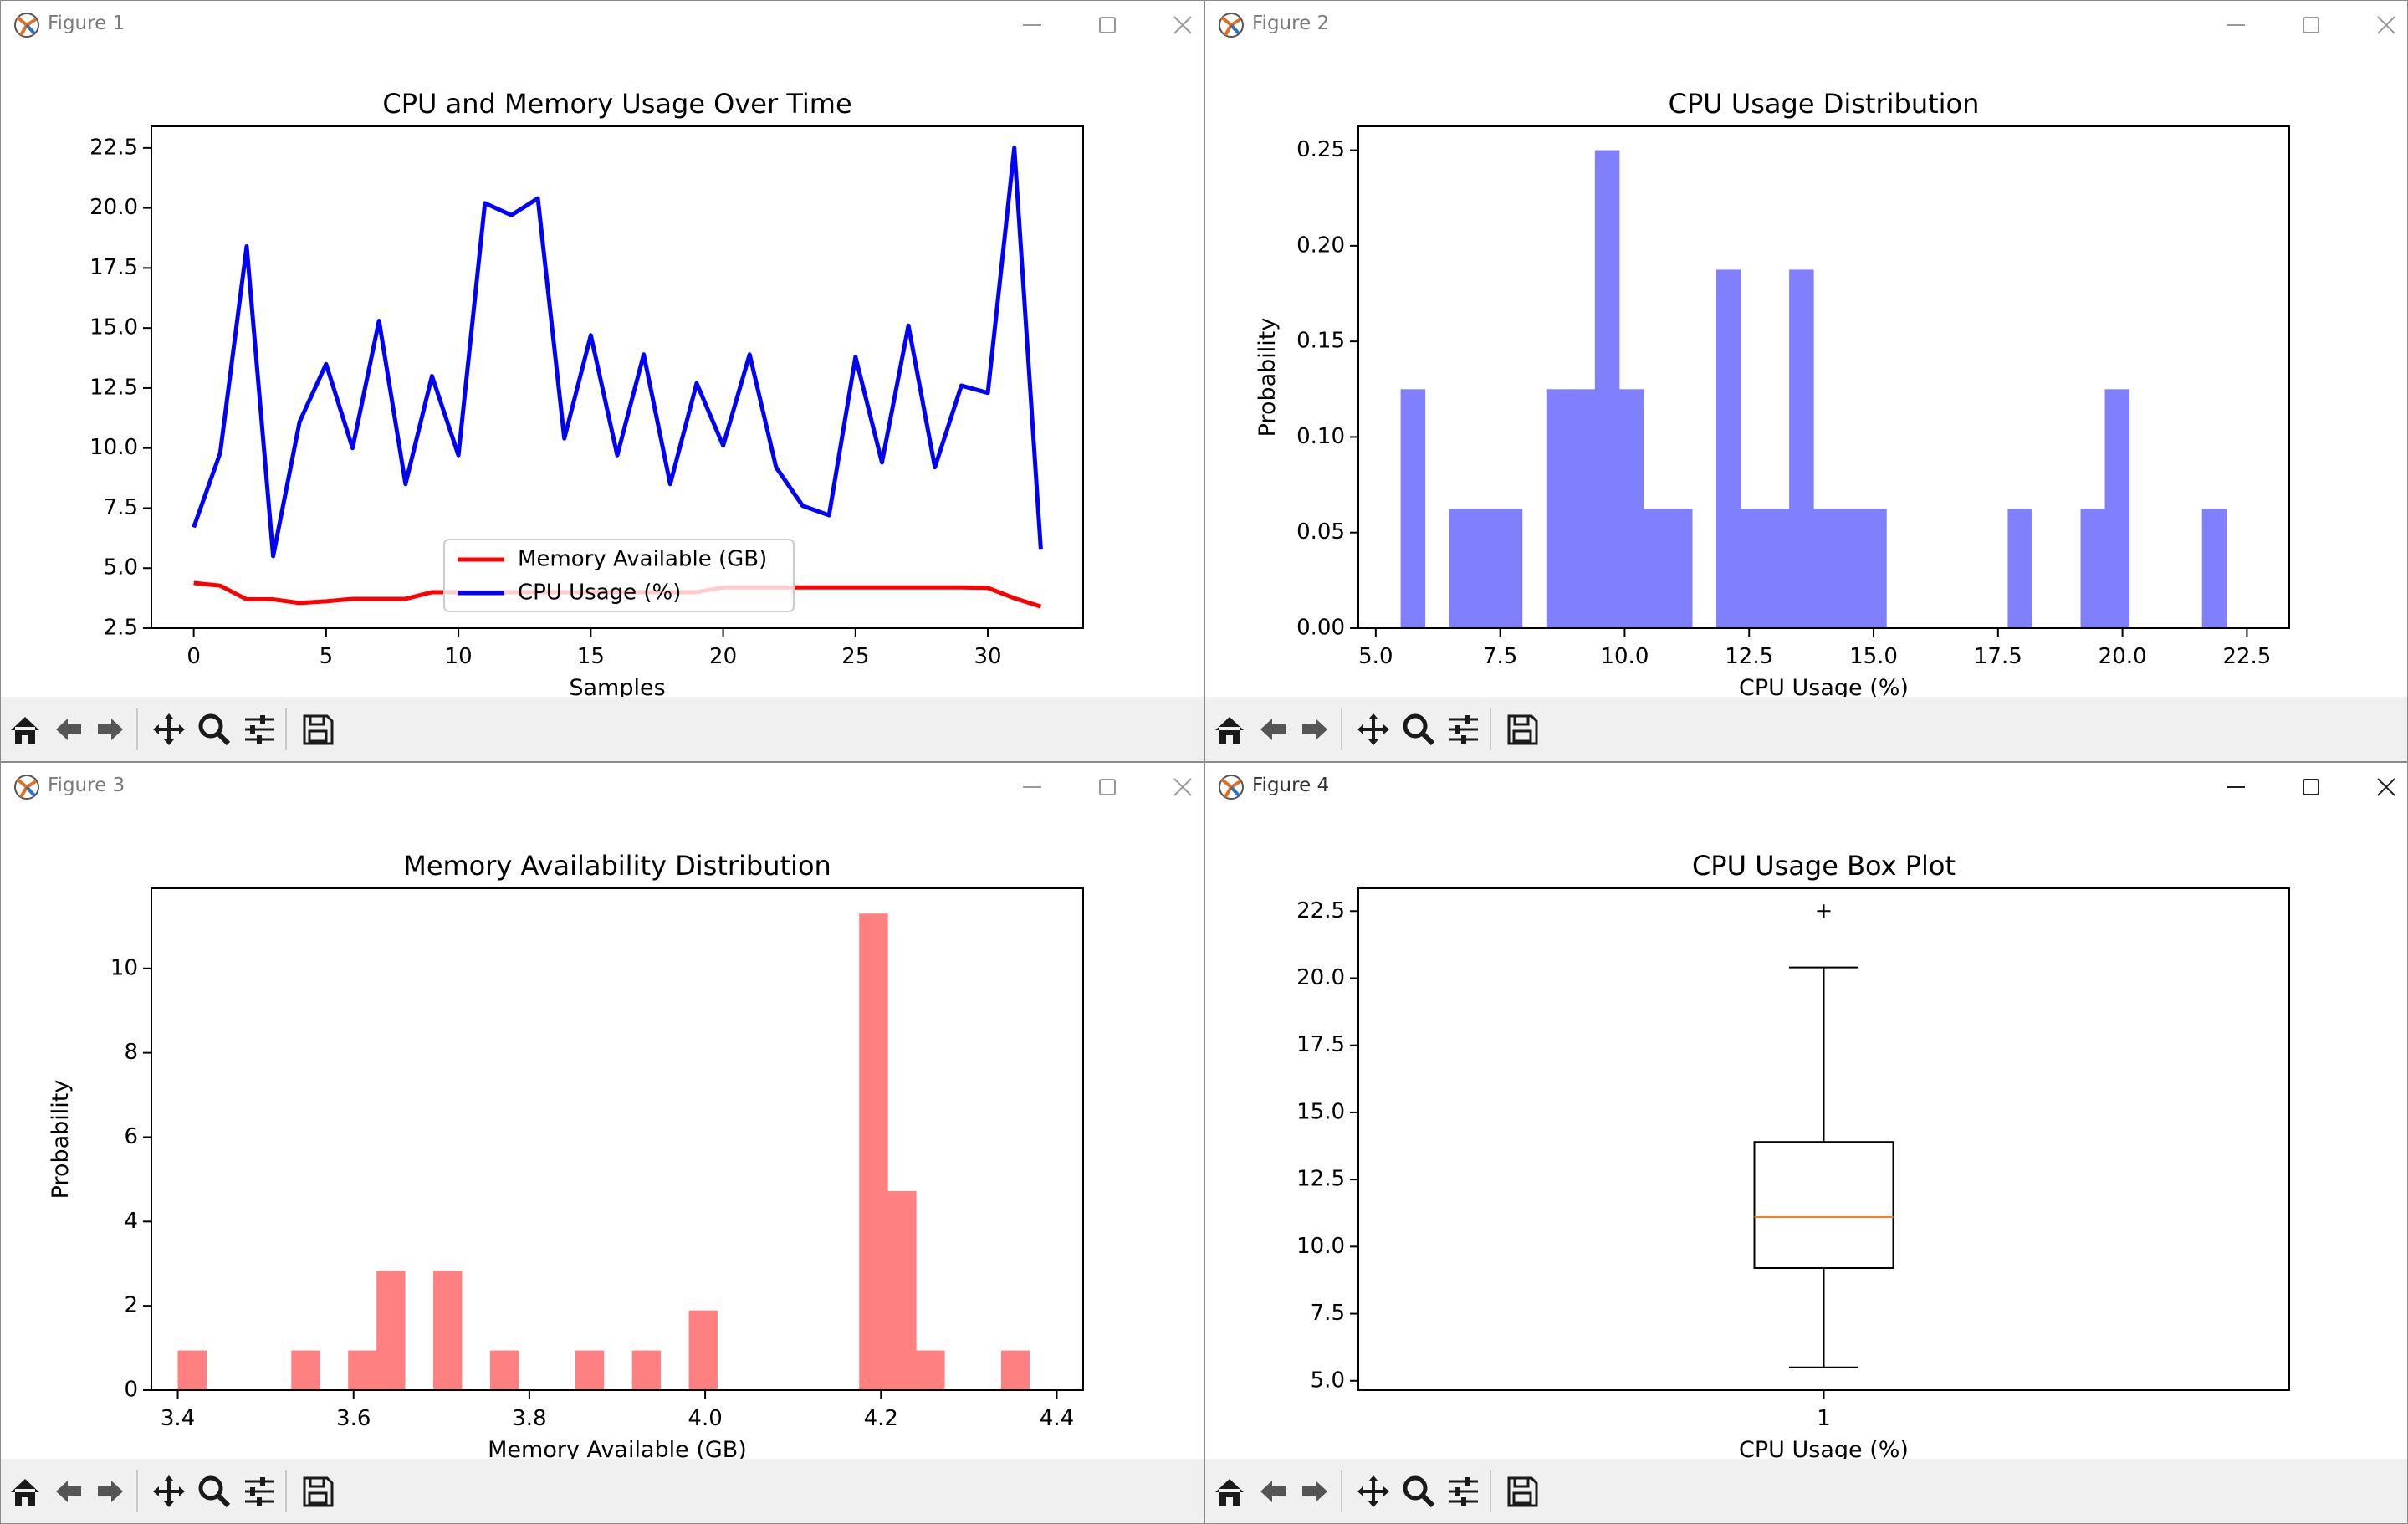 This screenshot has height=1524, width=2408. What do you see at coordinates (1320, 1179) in the screenshot?
I see `y-tick-label: 12.5` at bounding box center [1320, 1179].